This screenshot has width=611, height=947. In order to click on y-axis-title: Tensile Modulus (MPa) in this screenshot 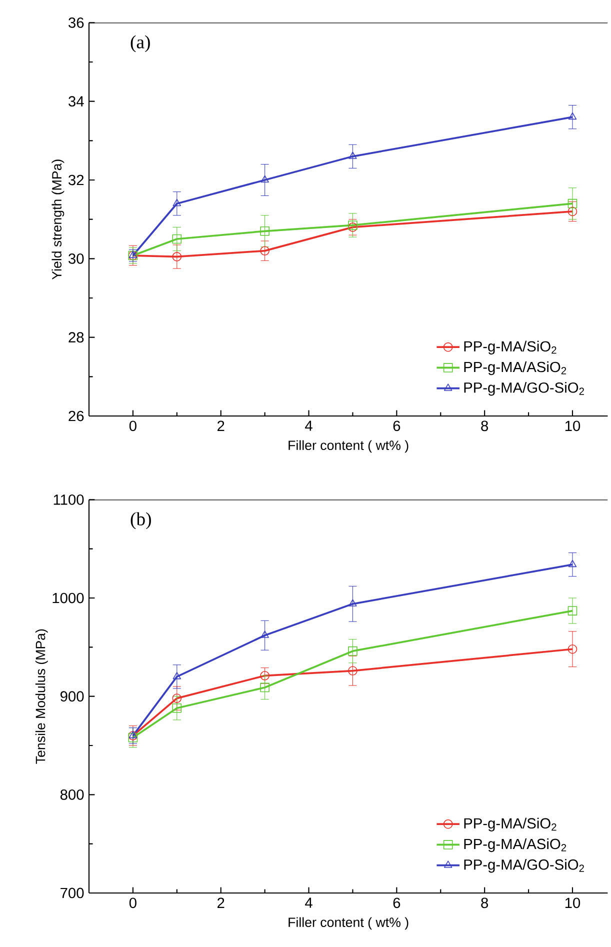, I will do `click(41, 696)`.